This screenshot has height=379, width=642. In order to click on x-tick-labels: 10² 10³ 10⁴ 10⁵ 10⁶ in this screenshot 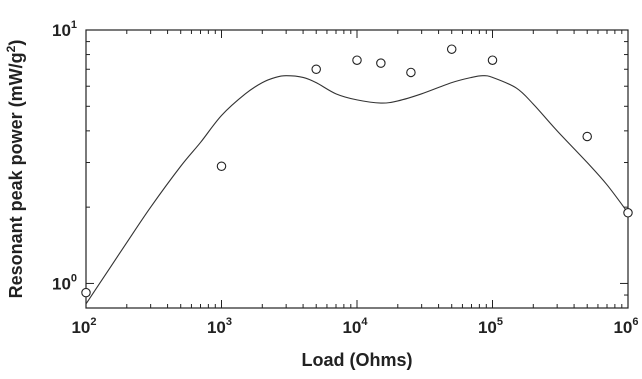, I will do `click(354, 326)`.